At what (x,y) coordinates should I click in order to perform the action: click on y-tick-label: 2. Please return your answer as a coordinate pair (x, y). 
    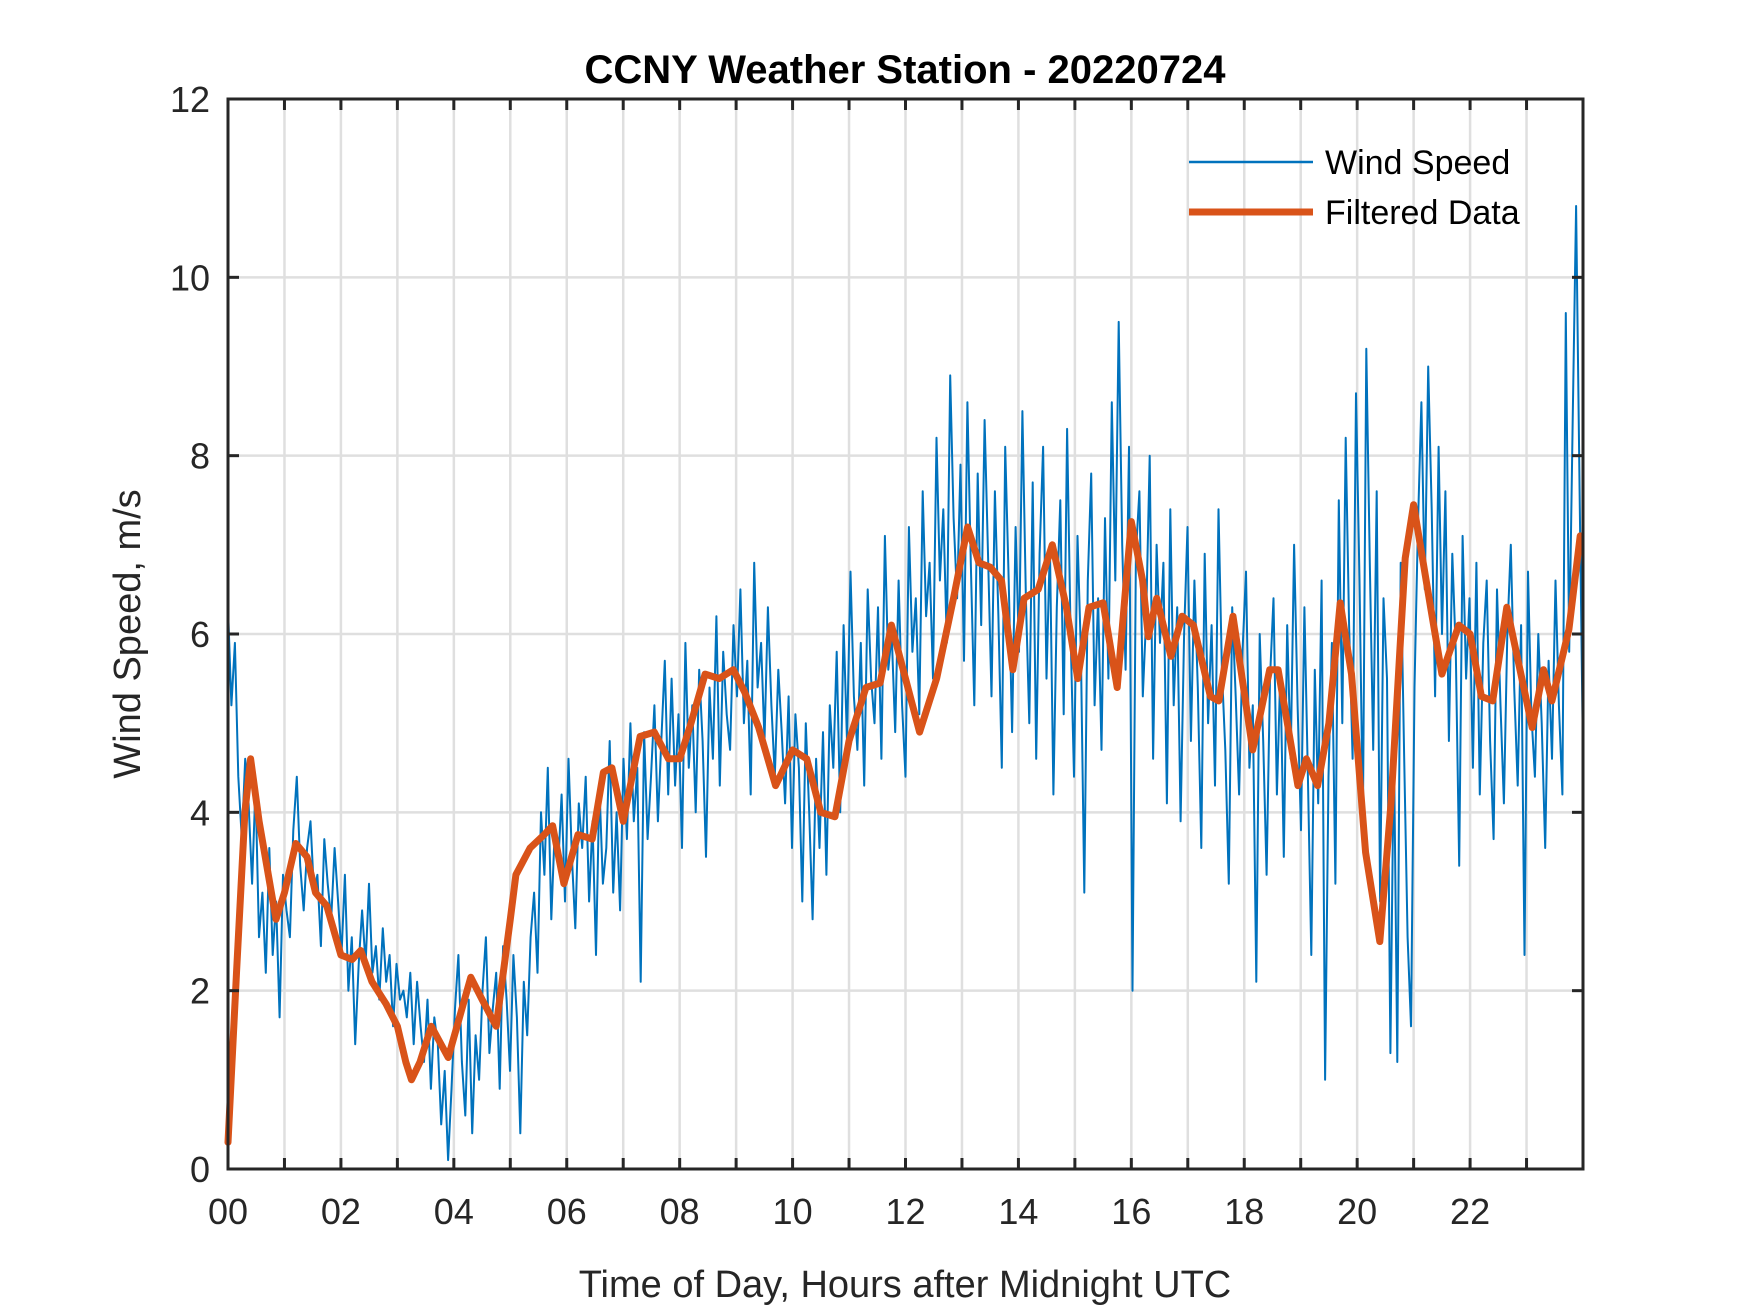
    Looking at the image, I should click on (200, 991).